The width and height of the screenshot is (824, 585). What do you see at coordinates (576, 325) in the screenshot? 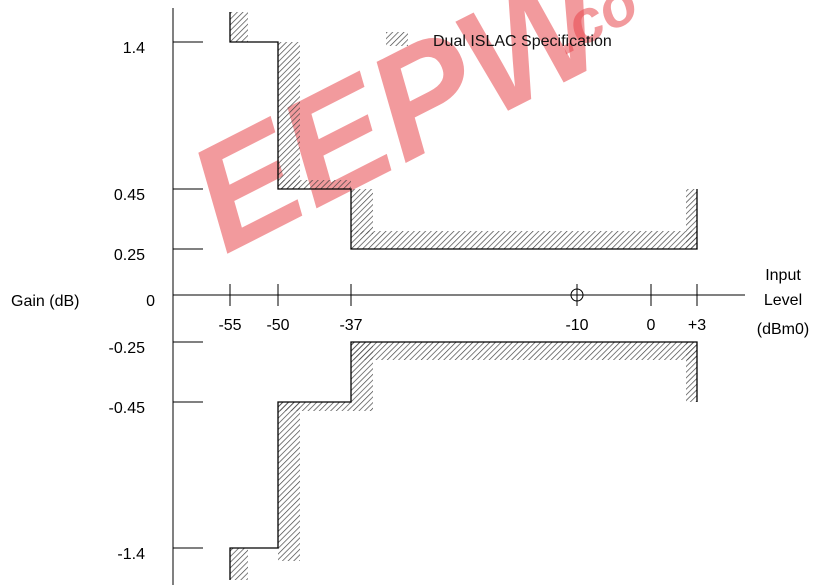
I see `x-tick-label: -10` at bounding box center [576, 325].